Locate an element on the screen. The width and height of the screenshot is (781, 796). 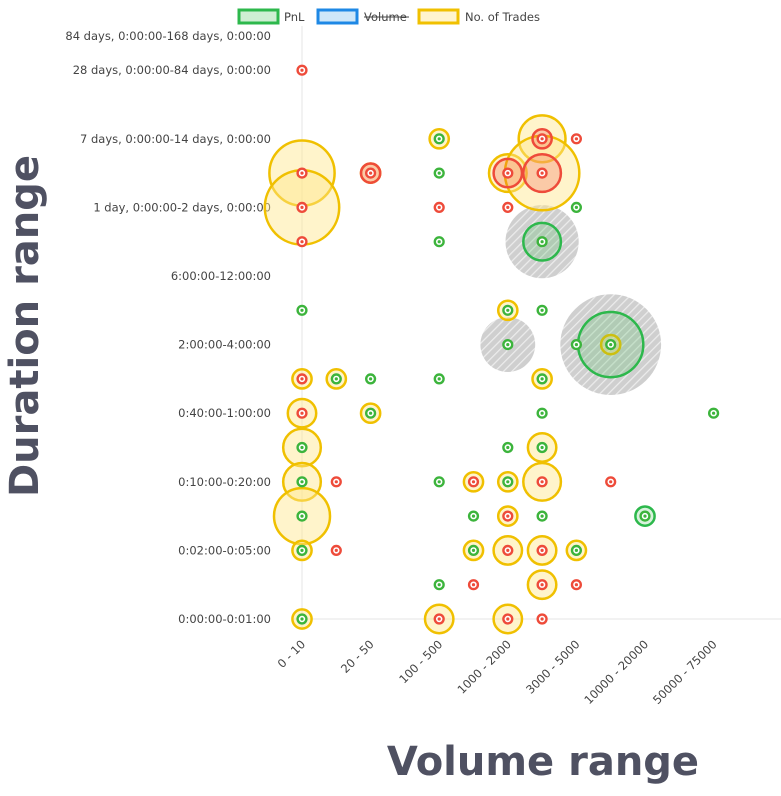
x-axis-title: Volume range is located at coordinates (543, 762).